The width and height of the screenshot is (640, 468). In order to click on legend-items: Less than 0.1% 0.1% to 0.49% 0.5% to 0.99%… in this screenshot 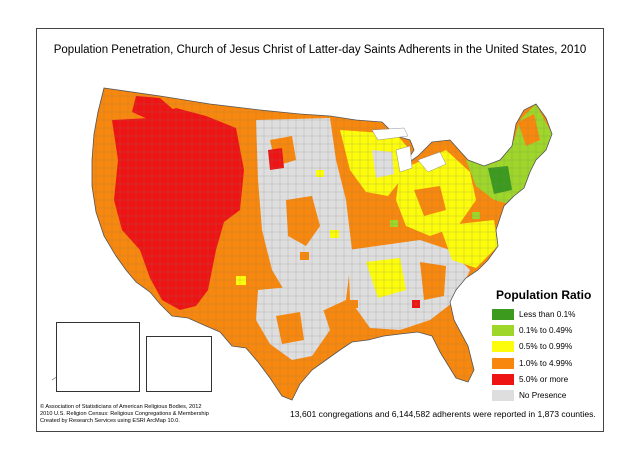, I will do `click(548, 355)`.